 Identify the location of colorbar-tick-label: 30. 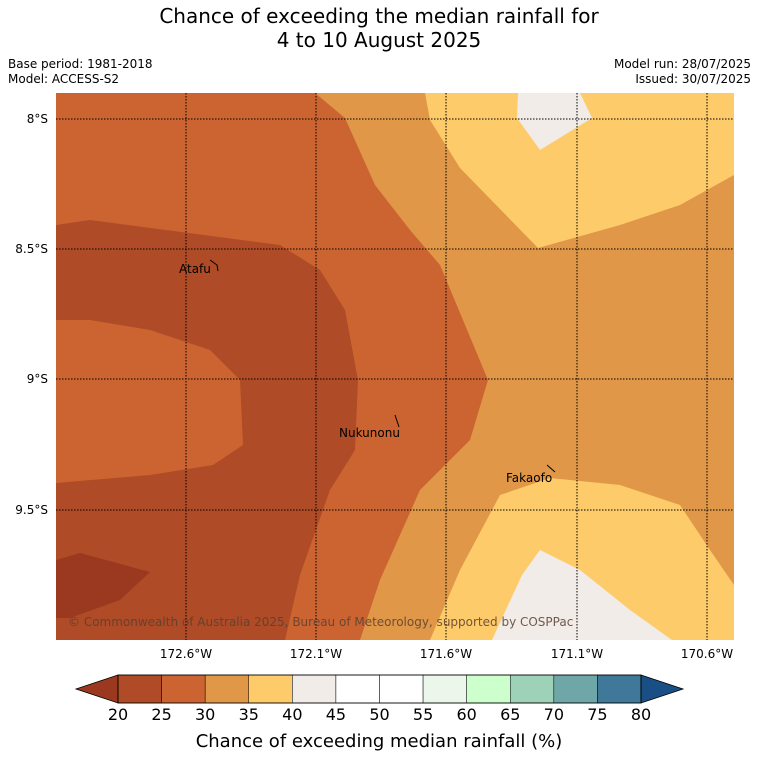
(205, 714).